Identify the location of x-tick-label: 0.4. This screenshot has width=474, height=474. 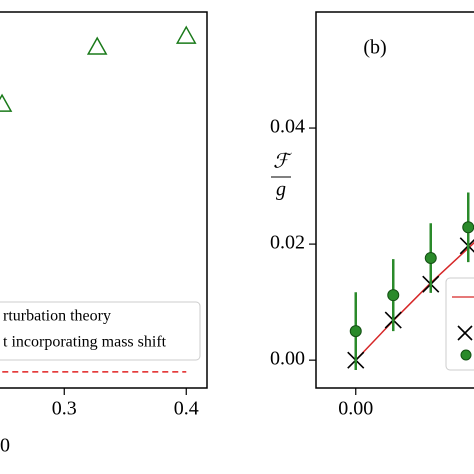
(186, 409).